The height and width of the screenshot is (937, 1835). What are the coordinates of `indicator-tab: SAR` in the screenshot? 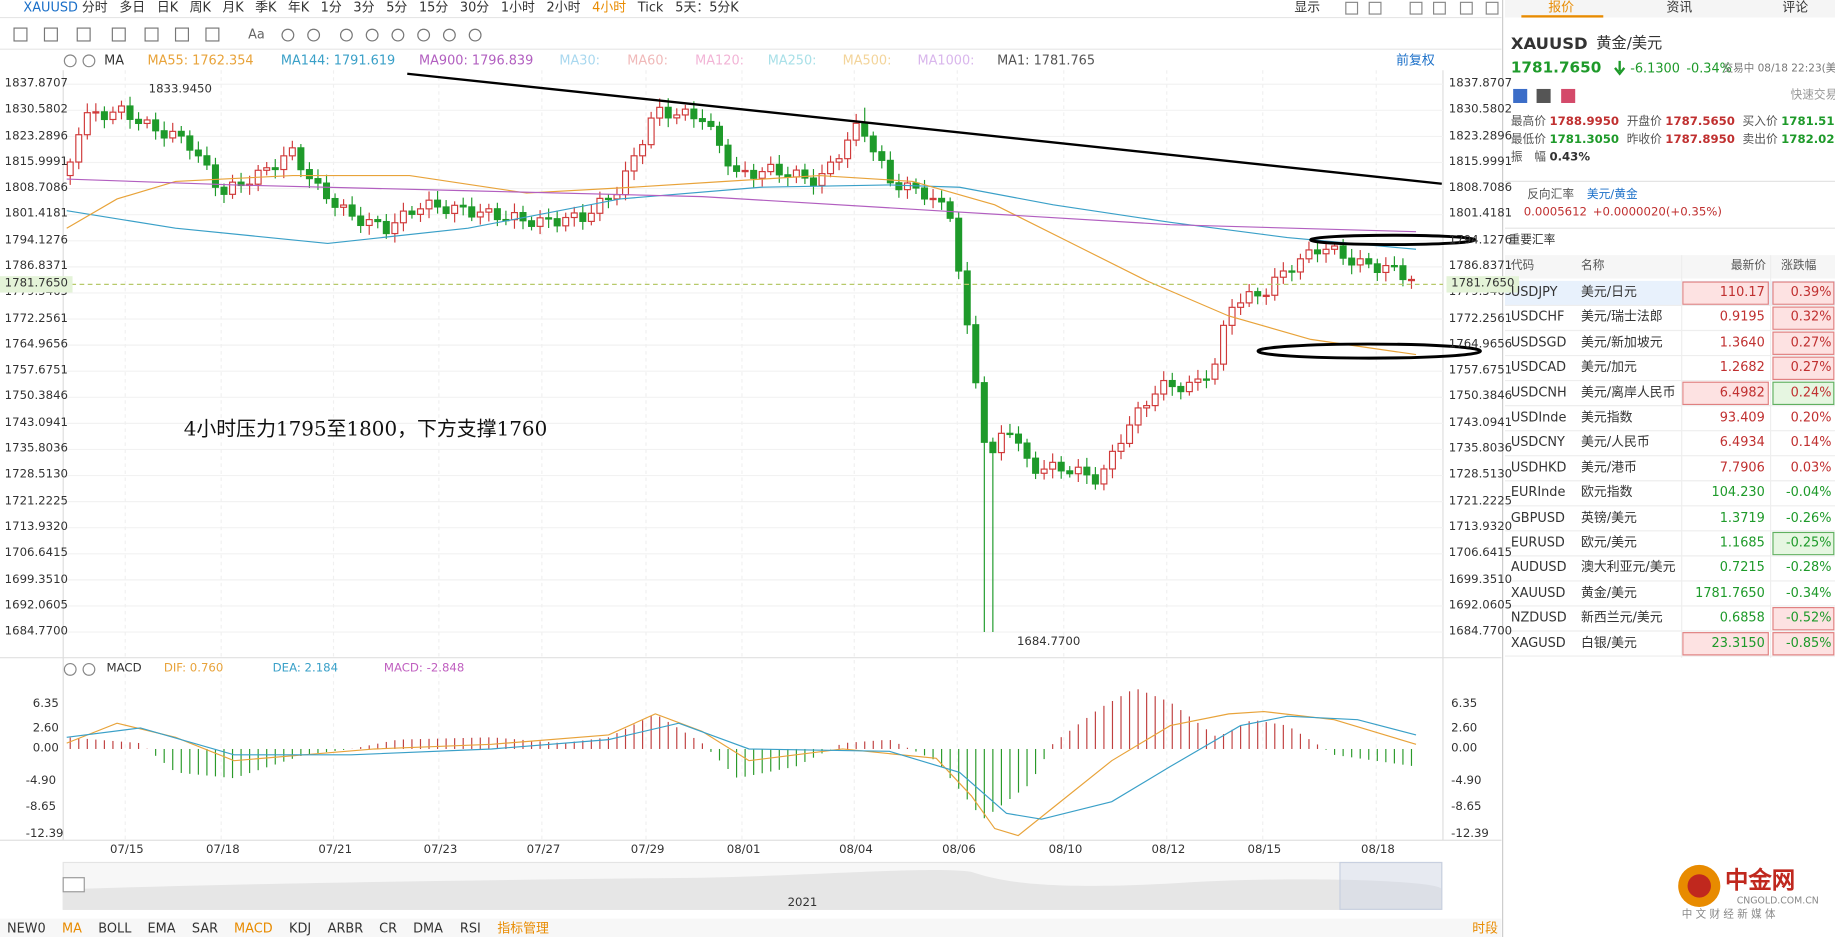 It's located at (205, 929).